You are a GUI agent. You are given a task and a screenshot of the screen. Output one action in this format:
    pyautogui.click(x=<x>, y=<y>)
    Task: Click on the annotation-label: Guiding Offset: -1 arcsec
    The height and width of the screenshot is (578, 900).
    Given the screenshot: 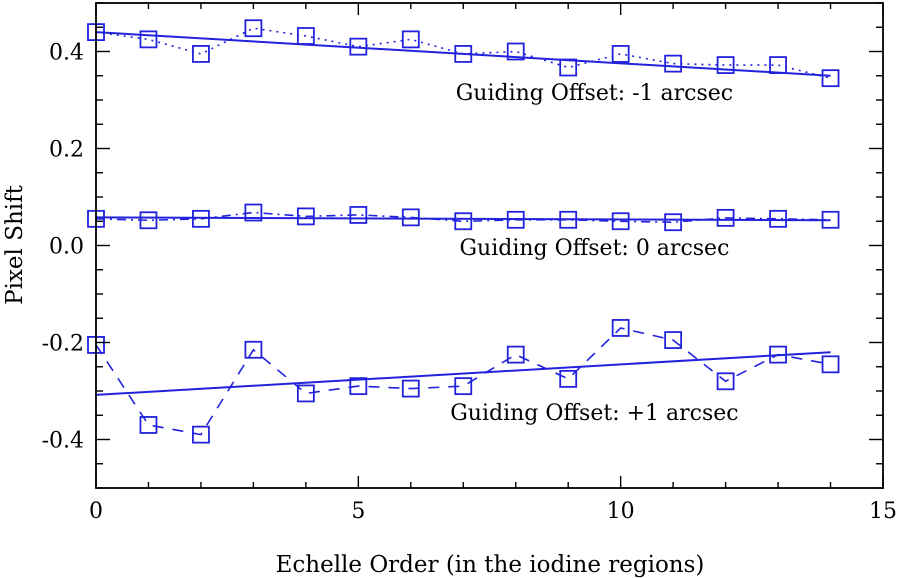 What is the action you would take?
    pyautogui.click(x=594, y=93)
    